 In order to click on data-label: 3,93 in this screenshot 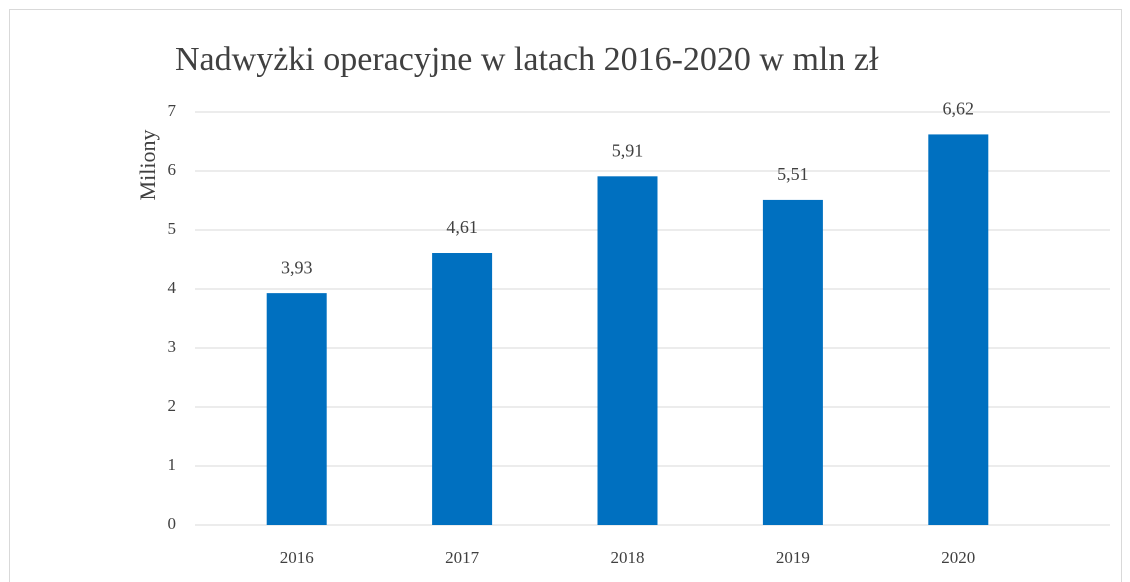, I will do `click(297, 267)`.